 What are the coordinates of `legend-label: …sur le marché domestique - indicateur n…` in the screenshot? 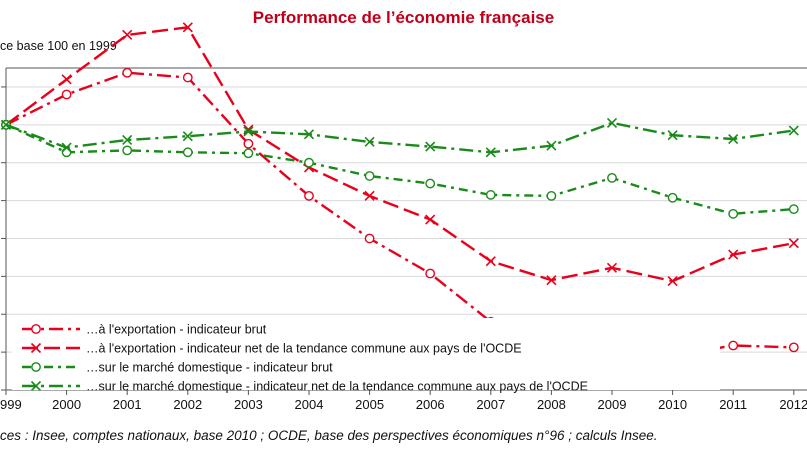 It's located at (337, 387).